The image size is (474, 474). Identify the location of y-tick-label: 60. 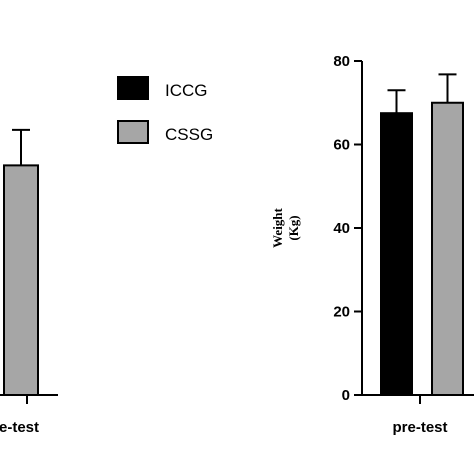
(341, 145).